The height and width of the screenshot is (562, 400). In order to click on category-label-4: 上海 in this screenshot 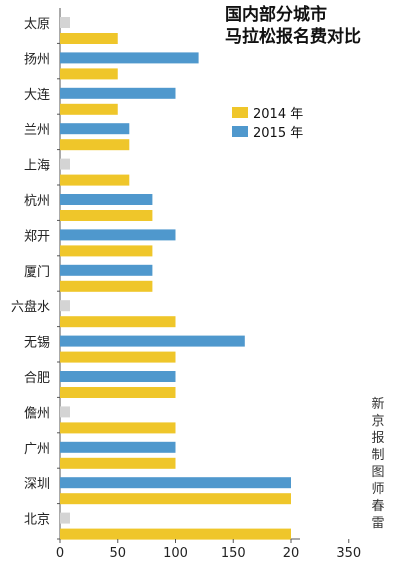, I will do `click(37, 166)`.